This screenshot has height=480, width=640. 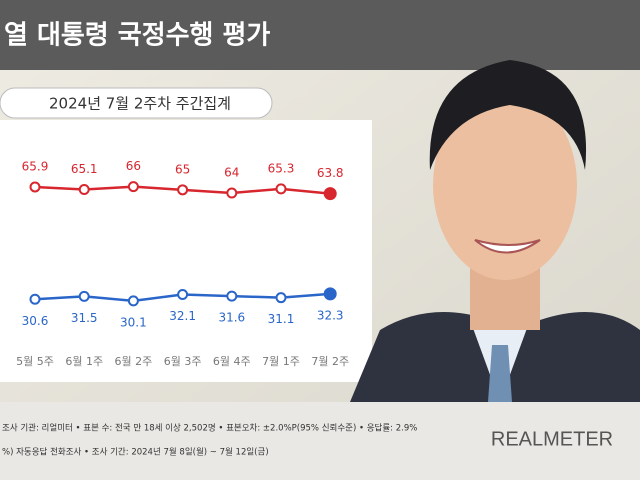 I want to click on x-tick-label: 6월 4주, so click(x=232, y=361).